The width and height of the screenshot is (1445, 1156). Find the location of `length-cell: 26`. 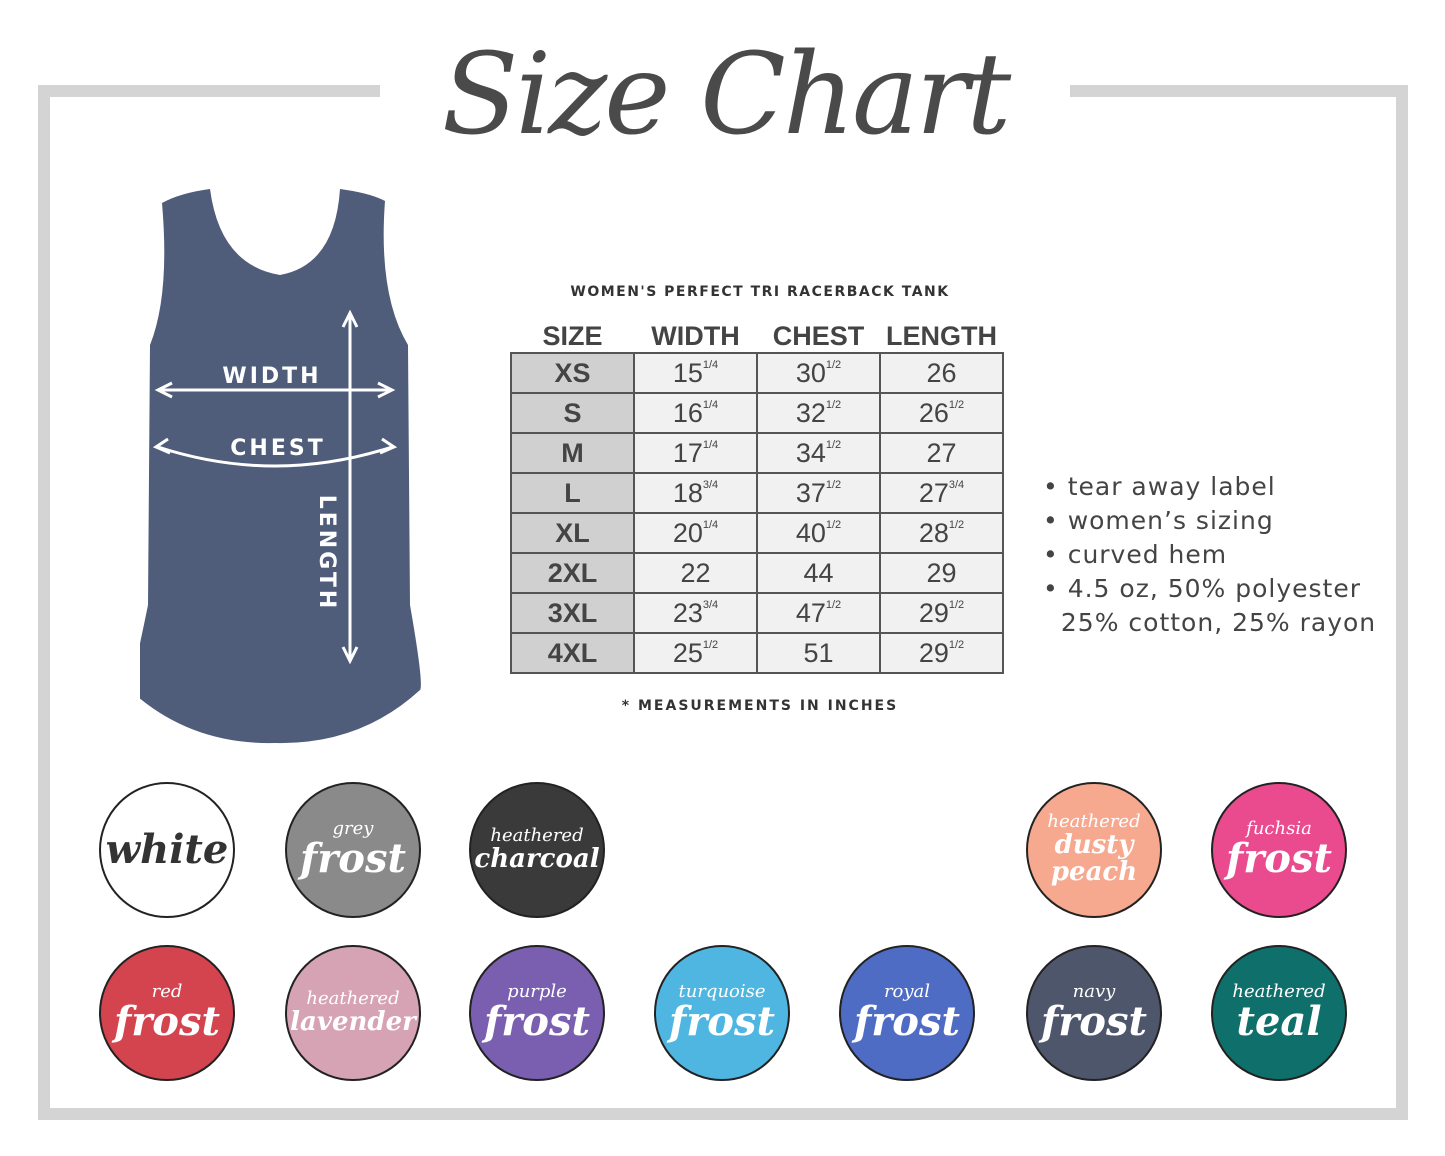

length-cell: 26 is located at coordinates (941, 373).